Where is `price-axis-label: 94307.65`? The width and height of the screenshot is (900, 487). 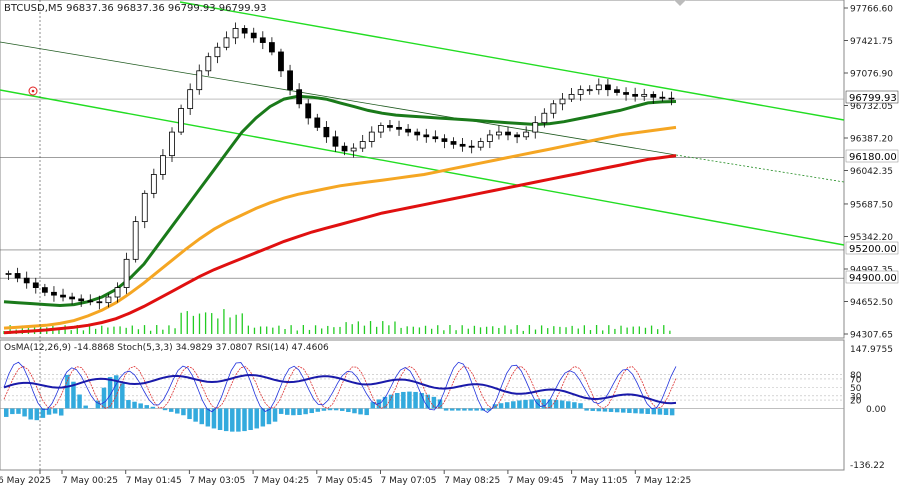
price-axis-label: 94307.65 is located at coordinates (871, 336).